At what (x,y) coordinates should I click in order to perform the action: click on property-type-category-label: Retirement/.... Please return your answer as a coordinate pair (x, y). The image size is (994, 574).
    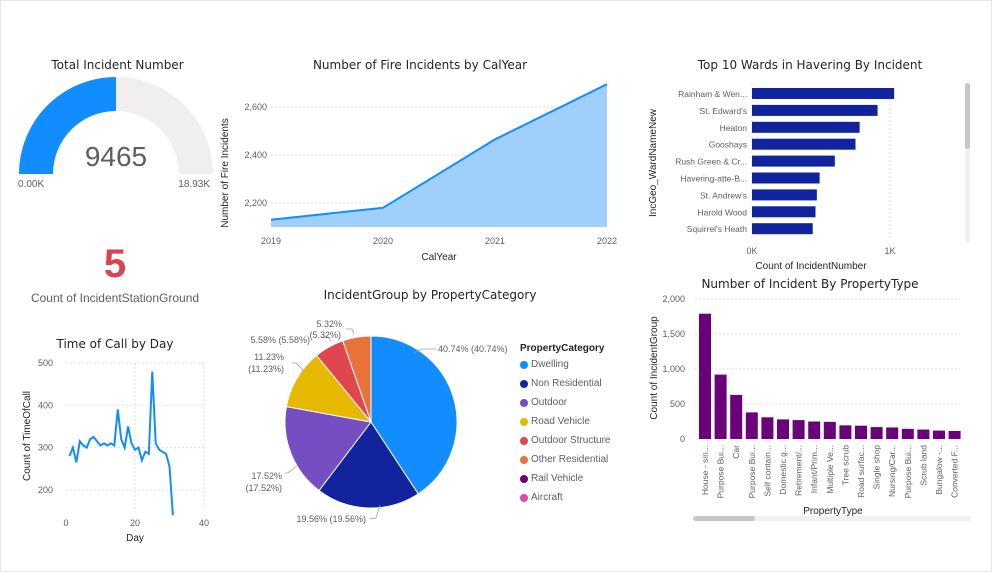
    Looking at the image, I should click on (799, 470).